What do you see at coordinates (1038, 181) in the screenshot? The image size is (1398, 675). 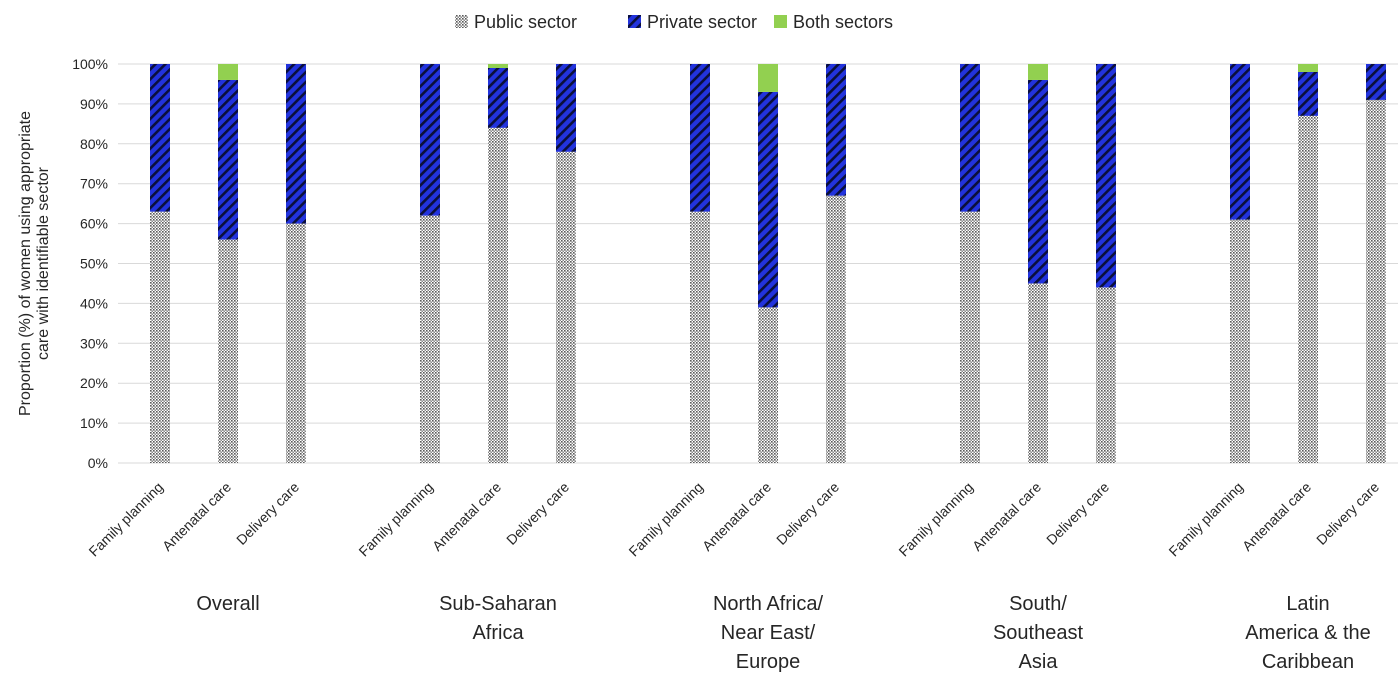 I see `bar-south-southeast-asia-antenatal-care-private-sector` at bounding box center [1038, 181].